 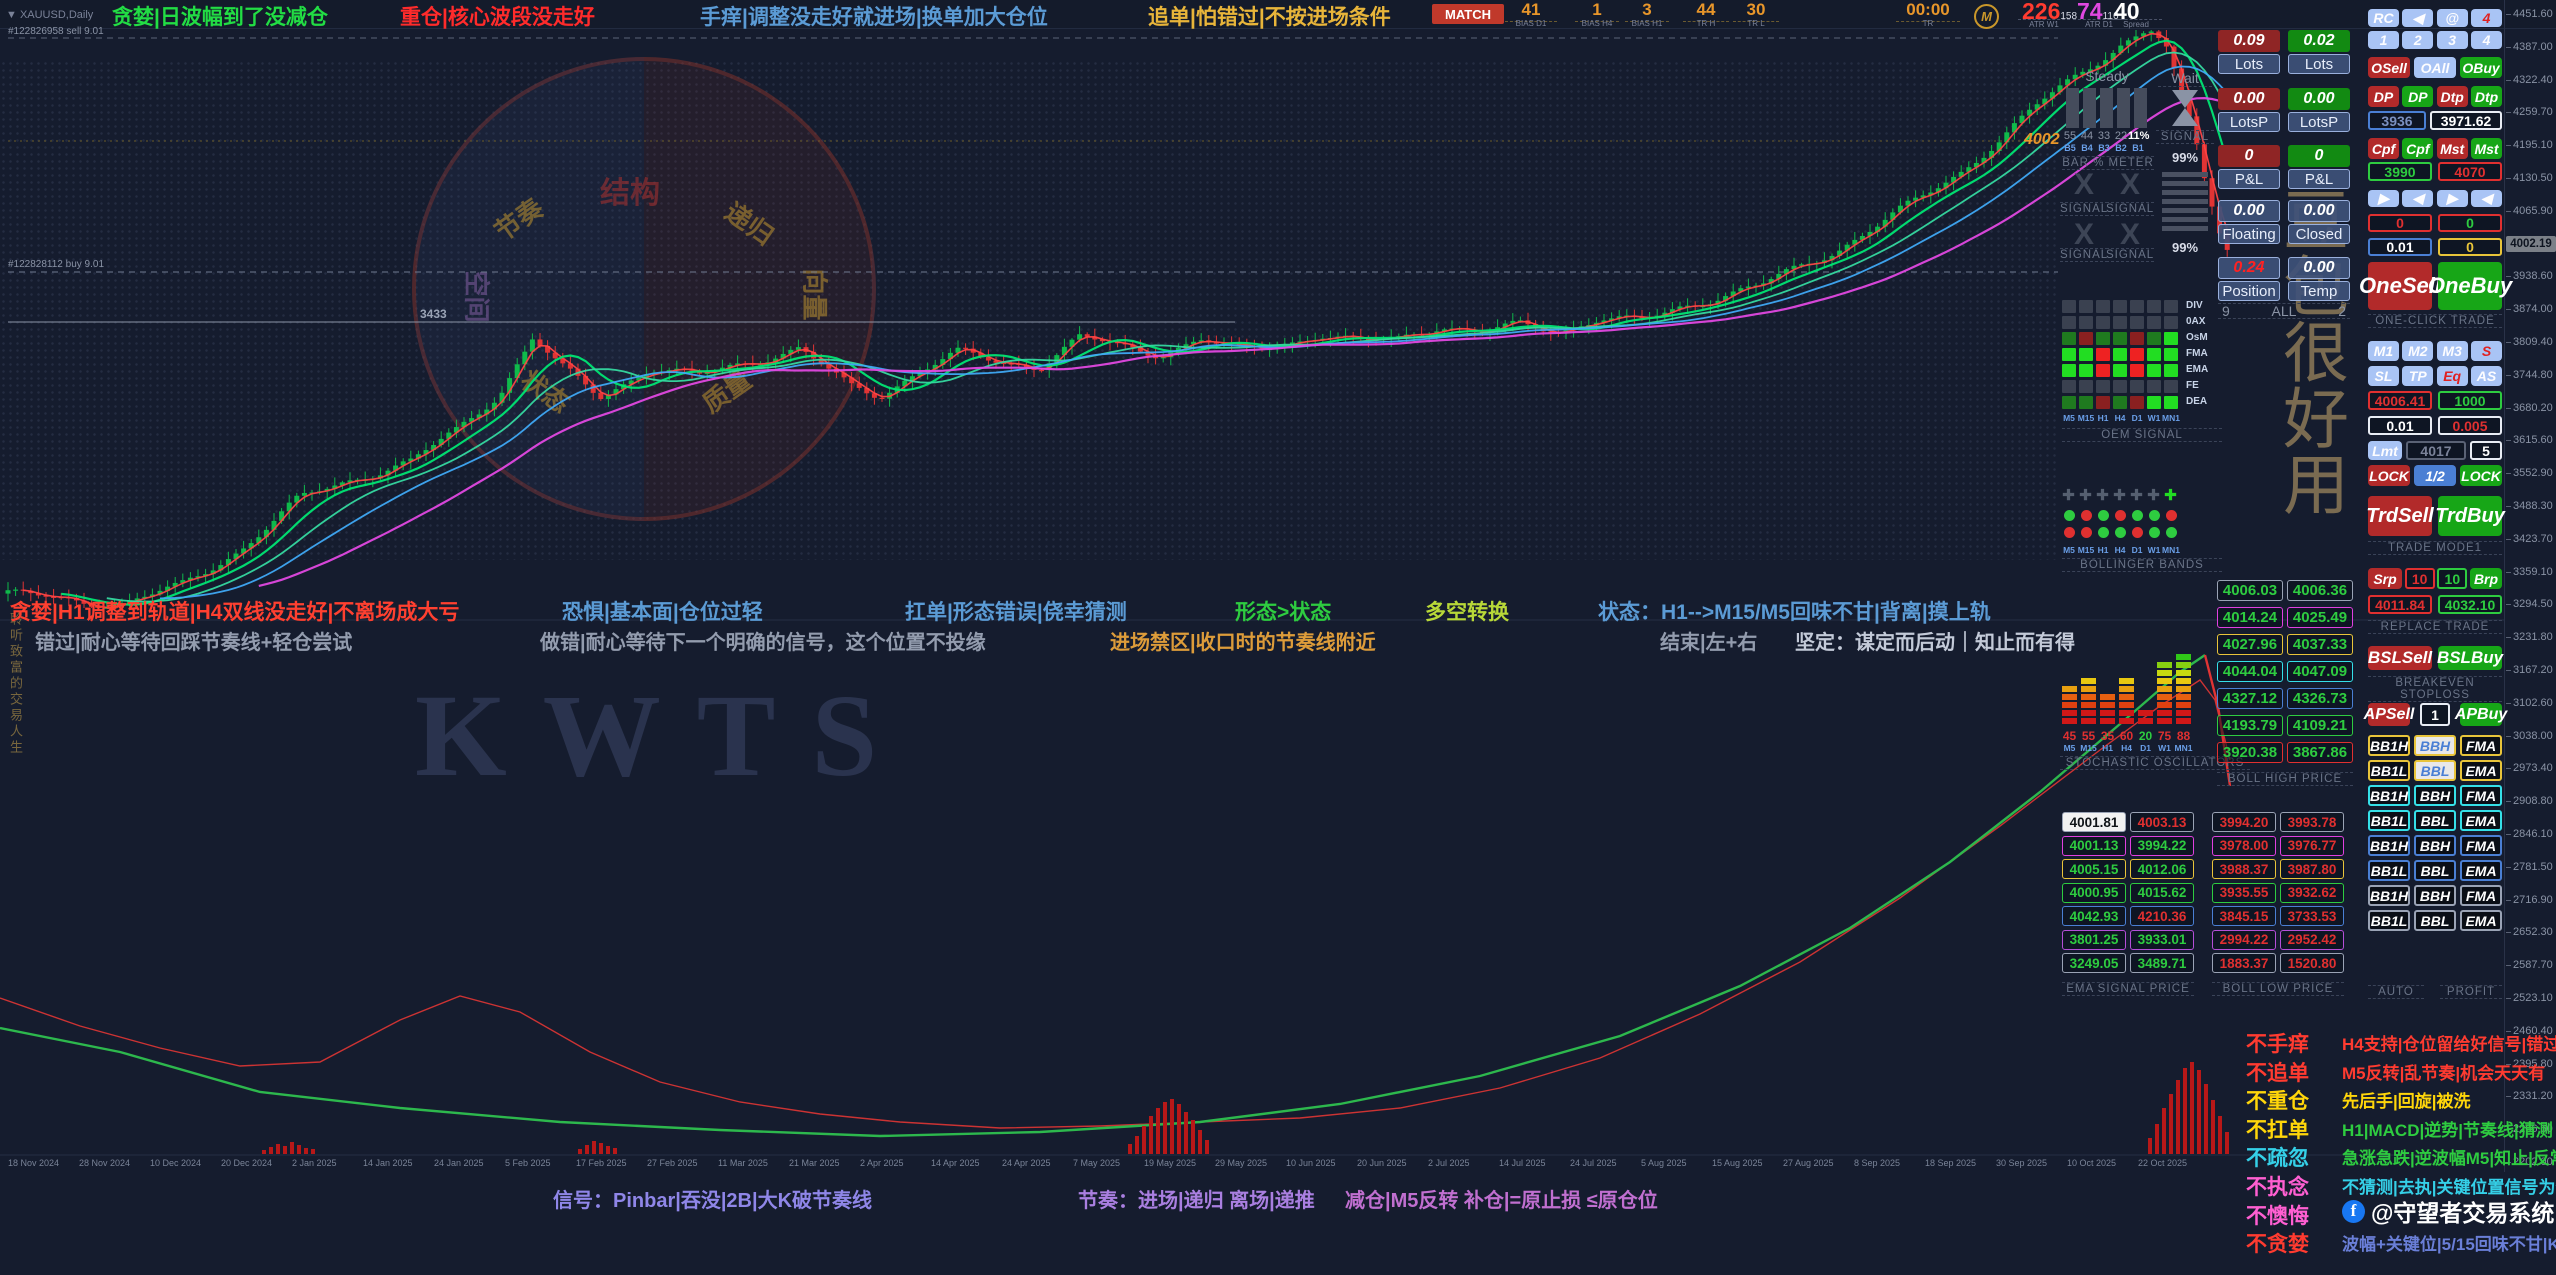 I want to click on btn-: @, so click(x=2452, y=18).